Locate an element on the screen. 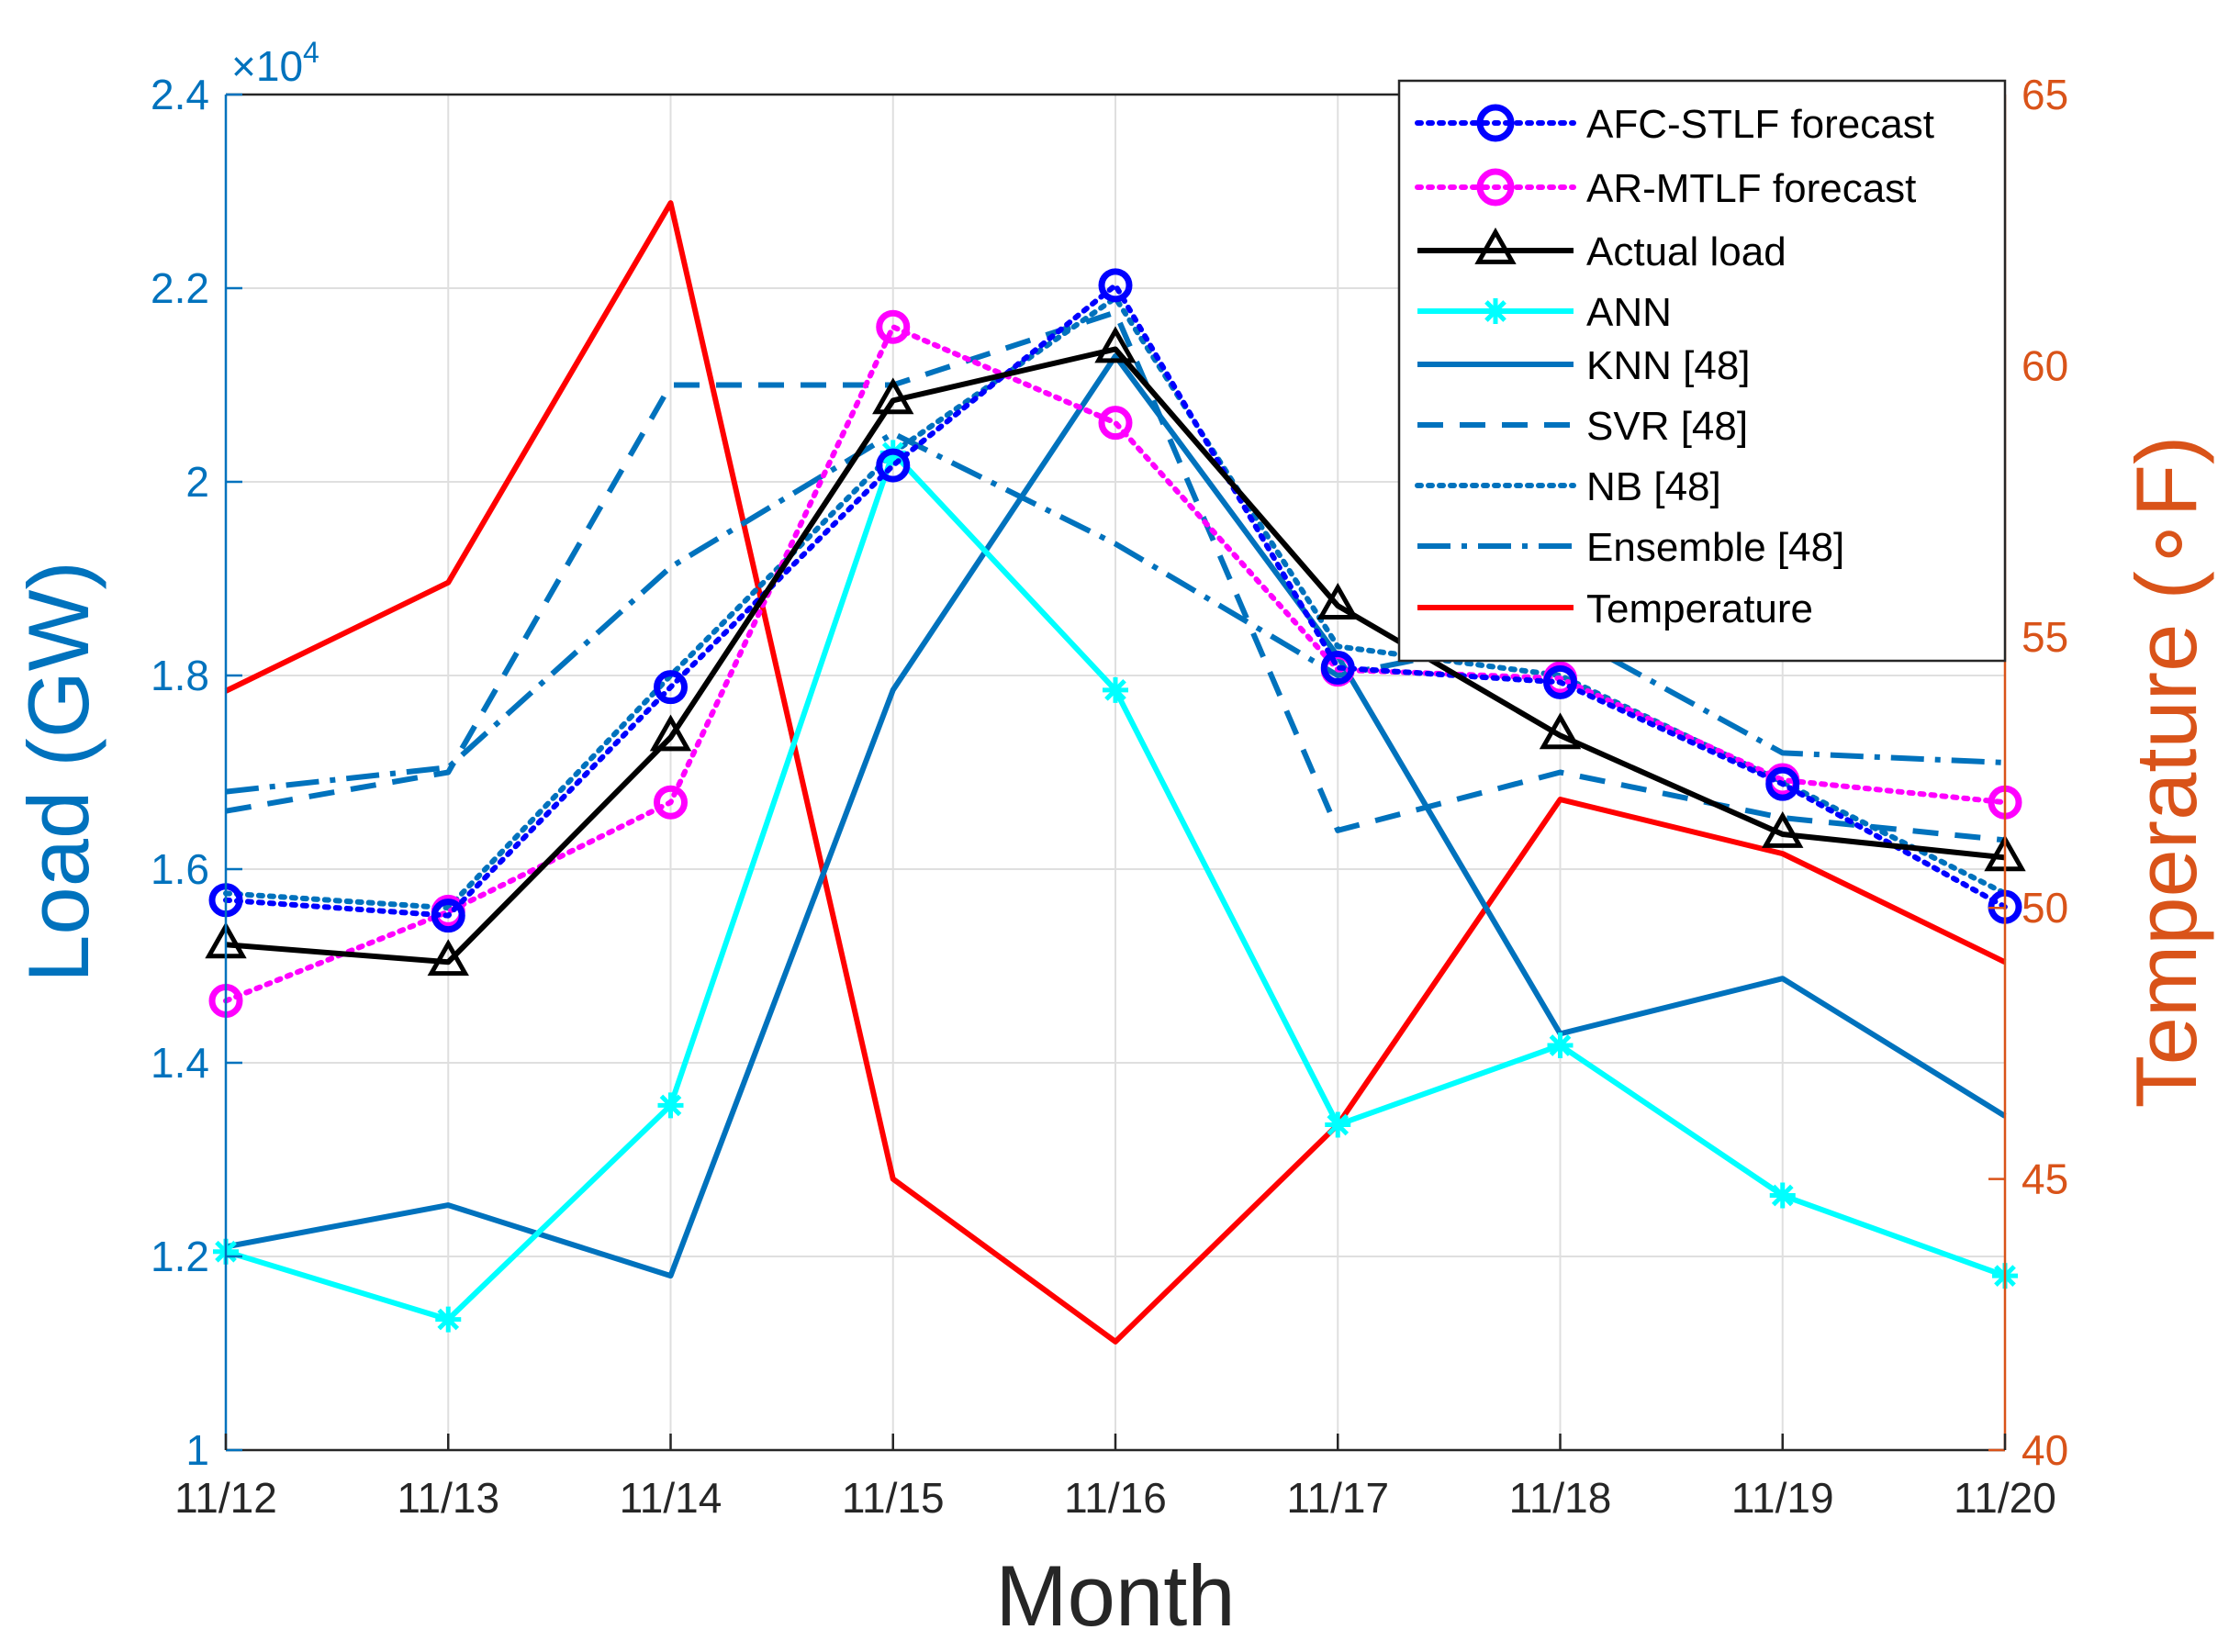  x-tick-label: 11/20 is located at coordinates (2005, 1498).